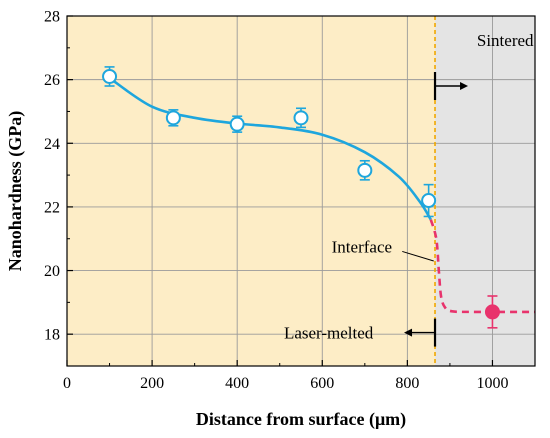 The height and width of the screenshot is (438, 550). Describe the element at coordinates (482, 266) in the screenshot. I see `transition-curve` at that location.